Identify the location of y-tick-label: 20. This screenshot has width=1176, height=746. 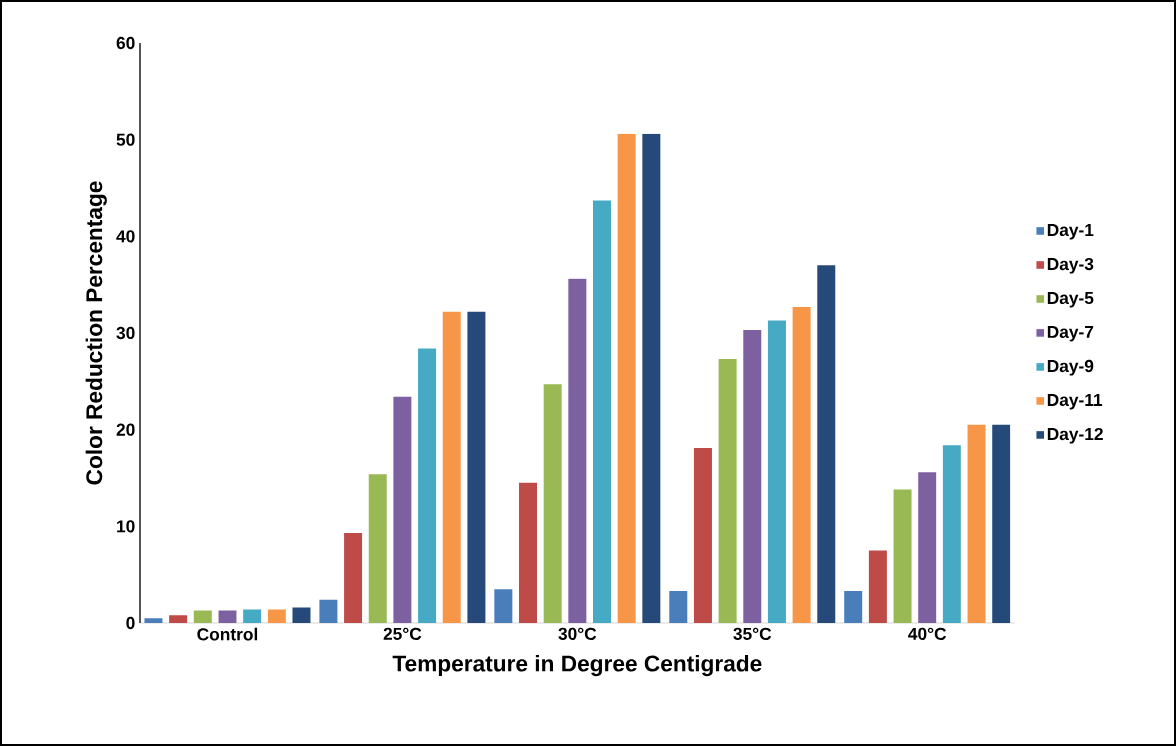
(125, 429).